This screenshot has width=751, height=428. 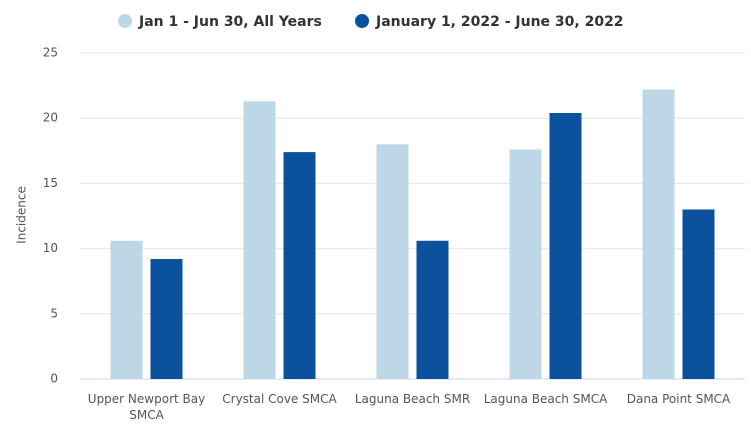 What do you see at coordinates (50, 248) in the screenshot?
I see `y-tick-label: 10` at bounding box center [50, 248].